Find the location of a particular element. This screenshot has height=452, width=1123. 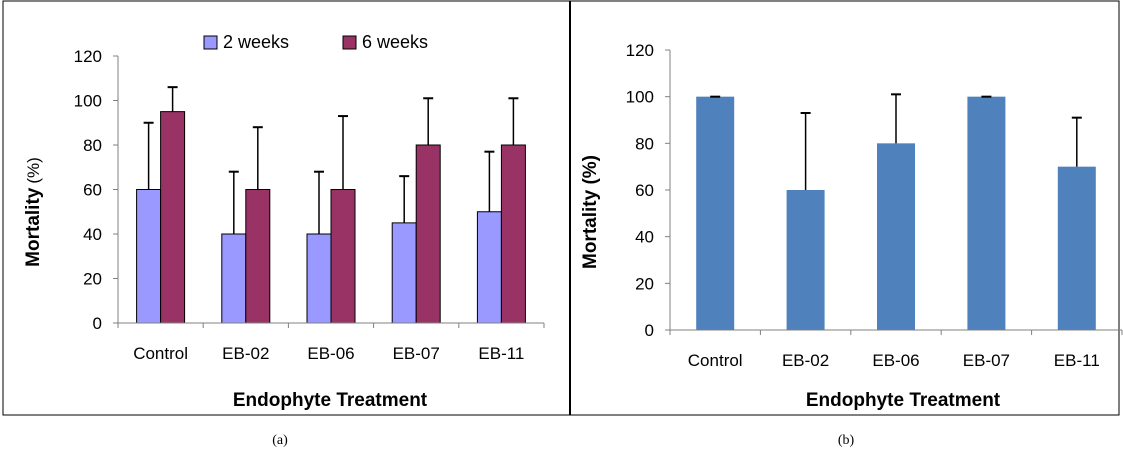

legend-label-6-weeks: 6 weeks is located at coordinates (395, 42).